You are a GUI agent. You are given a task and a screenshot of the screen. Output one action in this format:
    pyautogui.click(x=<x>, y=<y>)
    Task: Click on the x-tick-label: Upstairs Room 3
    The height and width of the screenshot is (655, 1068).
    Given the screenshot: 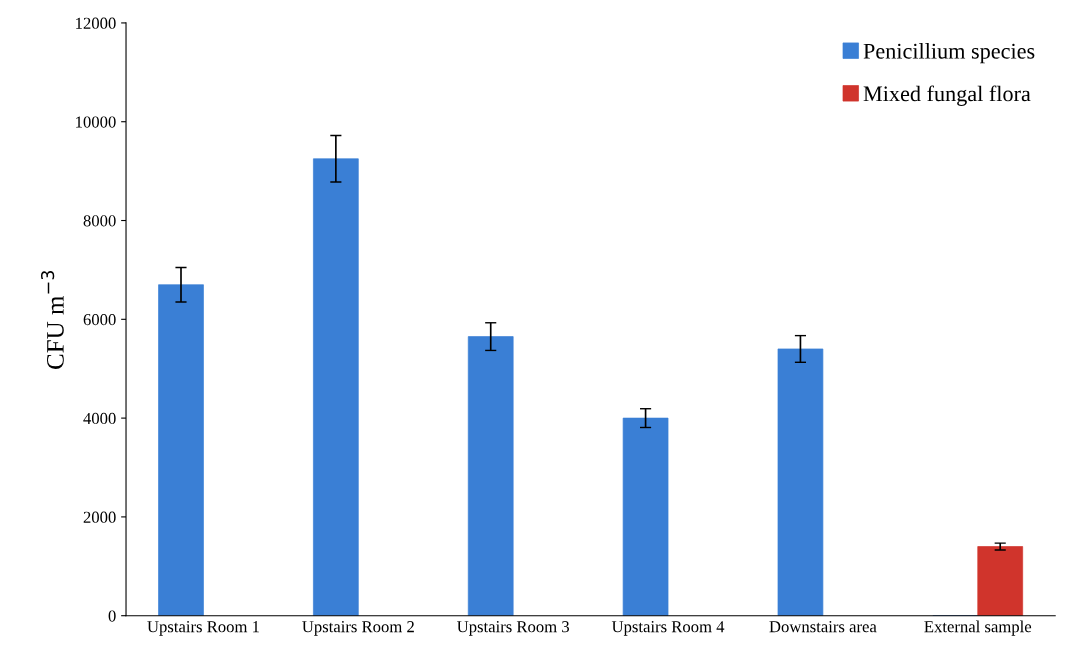 What is the action you would take?
    pyautogui.click(x=513, y=628)
    